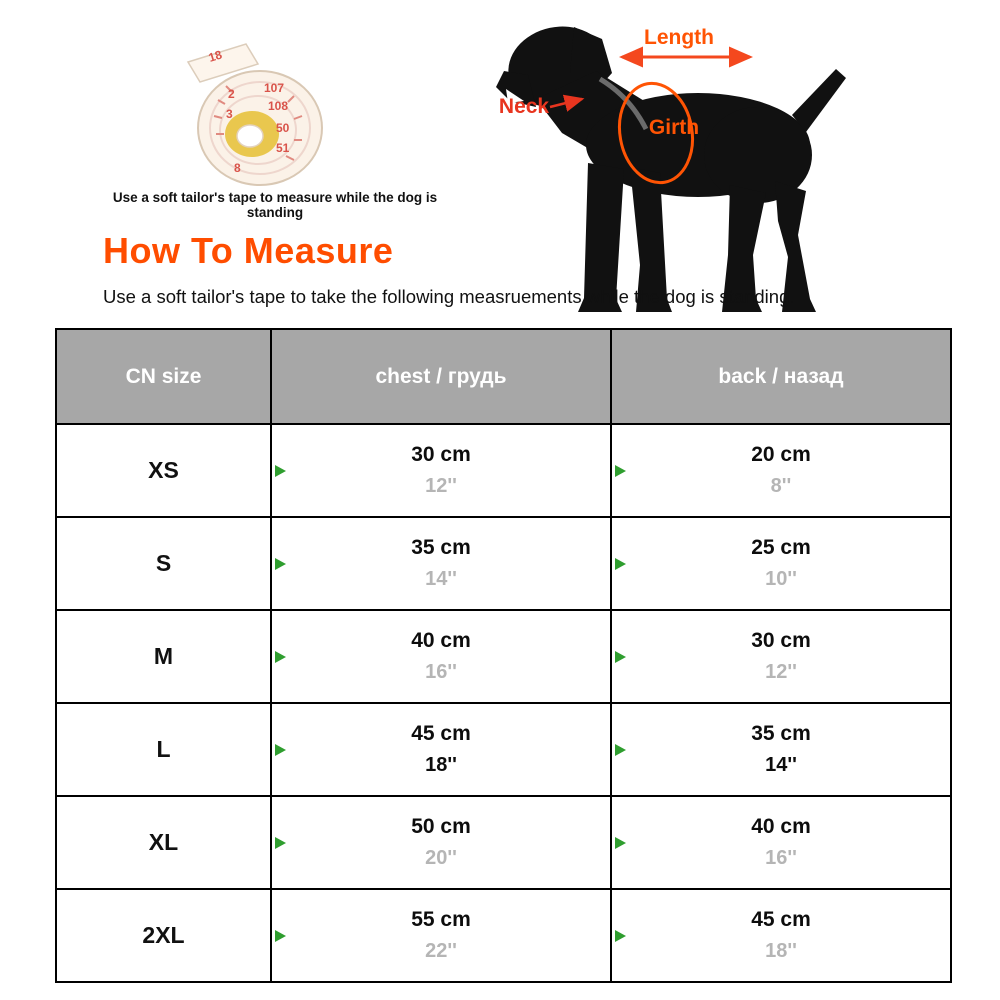 Image resolution: width=1000 pixels, height=1000 pixels. I want to click on dog-measure-diagram: Length Neck Girth, so click(670, 171).